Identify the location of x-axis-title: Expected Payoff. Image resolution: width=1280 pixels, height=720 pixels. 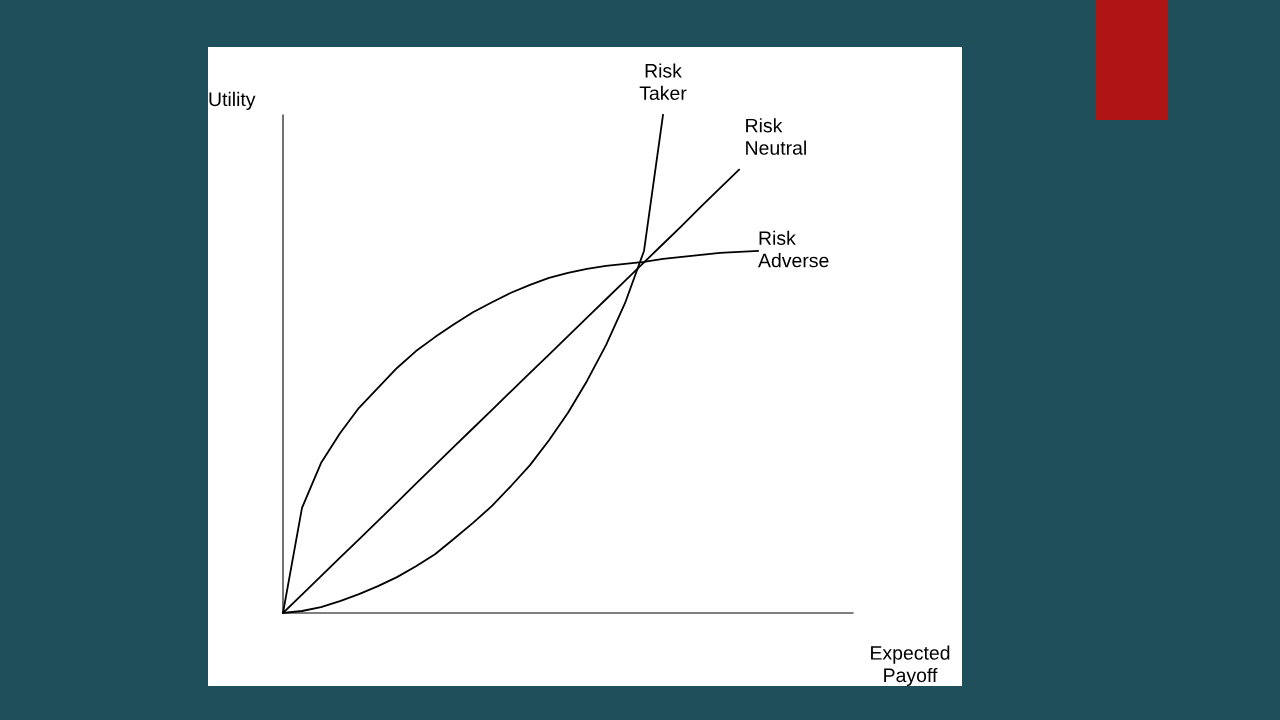
(910, 665).